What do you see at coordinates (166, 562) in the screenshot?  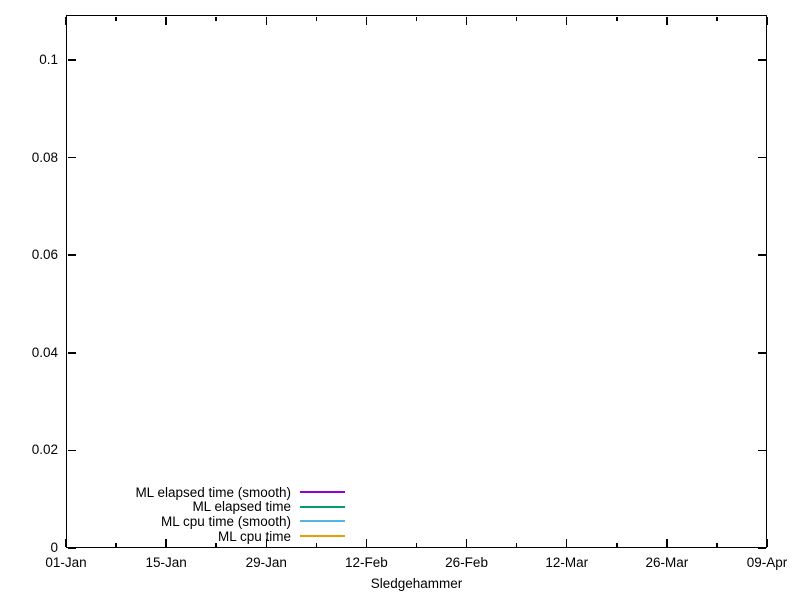 I see `x-tick-label: 15-Jan` at bounding box center [166, 562].